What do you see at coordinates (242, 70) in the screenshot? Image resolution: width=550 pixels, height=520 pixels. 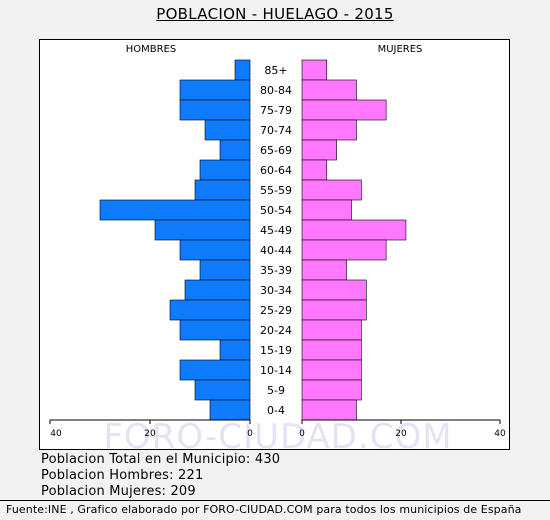 I see `bar-hombres-85+` at bounding box center [242, 70].